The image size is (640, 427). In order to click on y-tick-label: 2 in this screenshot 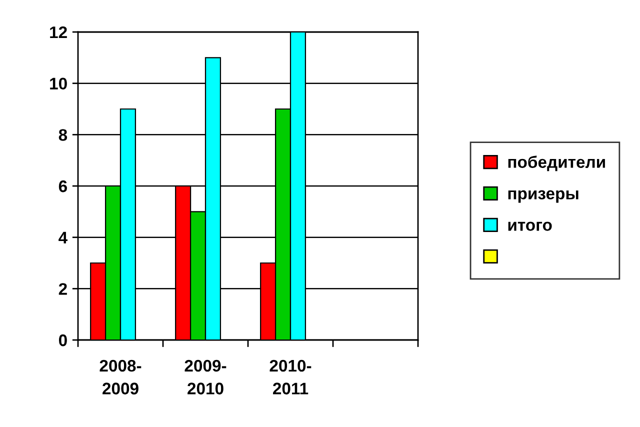, I will do `click(62, 289)`.